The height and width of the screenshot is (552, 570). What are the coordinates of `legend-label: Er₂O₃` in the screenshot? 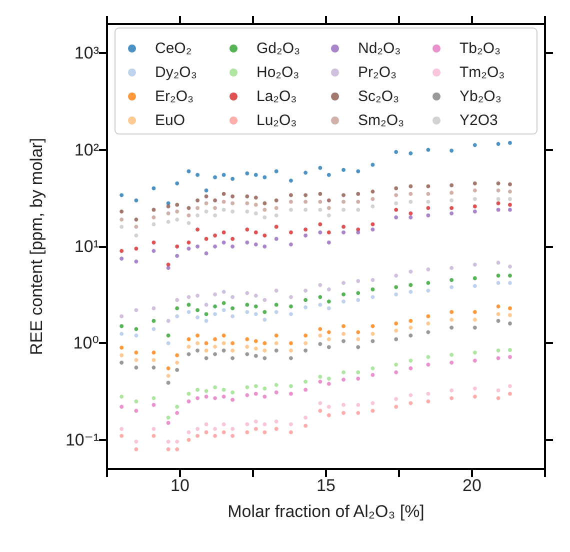 It's located at (174, 96).